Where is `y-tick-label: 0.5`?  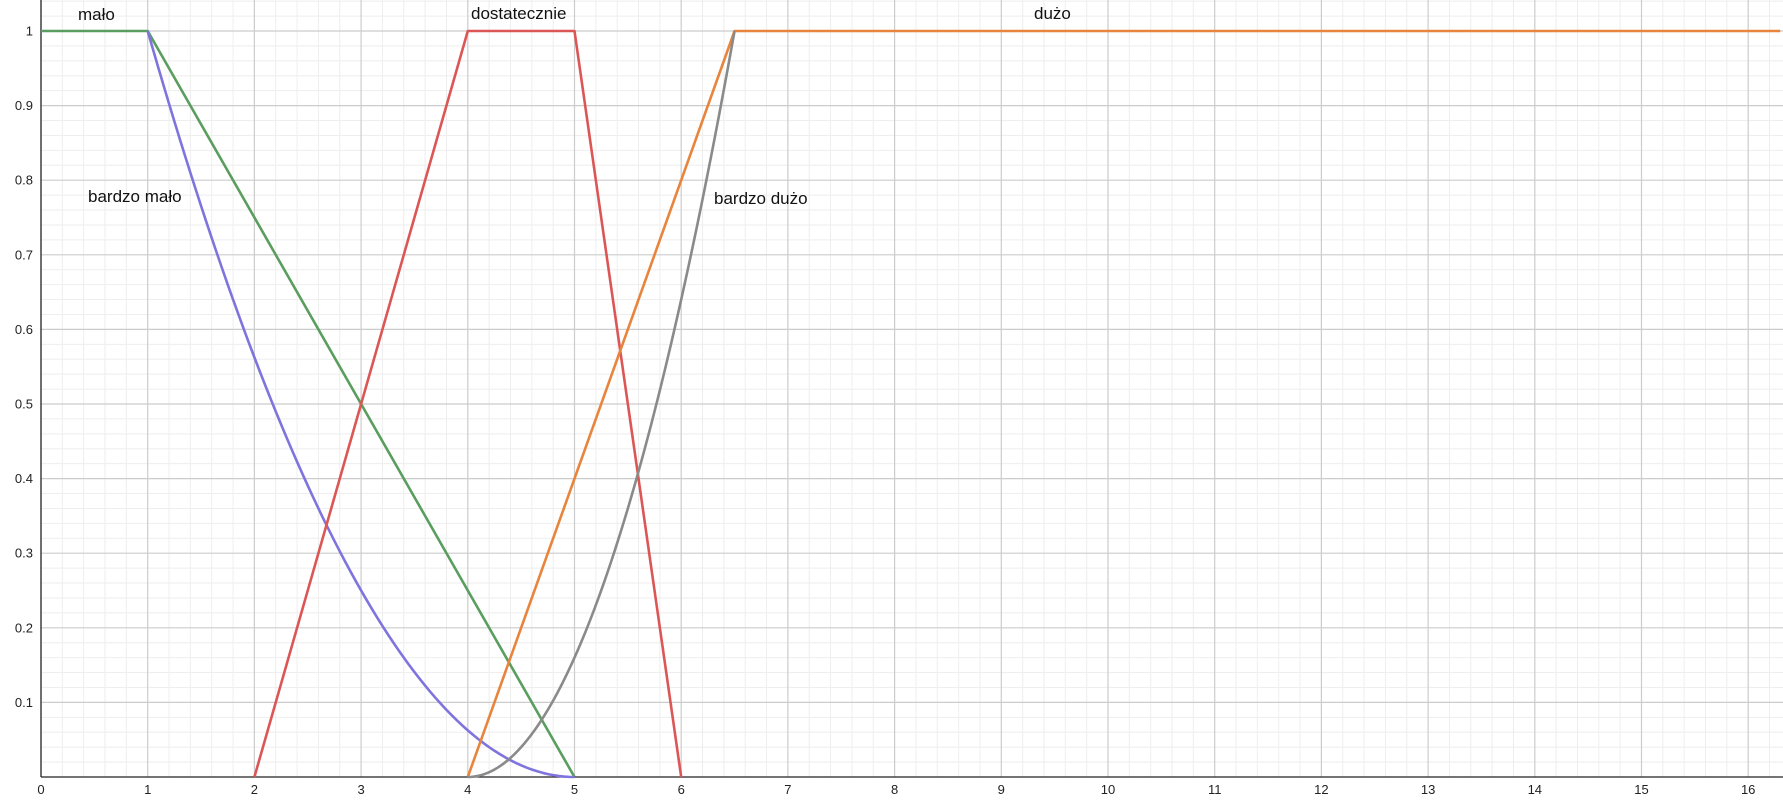
y-tick-label: 0.5 is located at coordinates (24, 404).